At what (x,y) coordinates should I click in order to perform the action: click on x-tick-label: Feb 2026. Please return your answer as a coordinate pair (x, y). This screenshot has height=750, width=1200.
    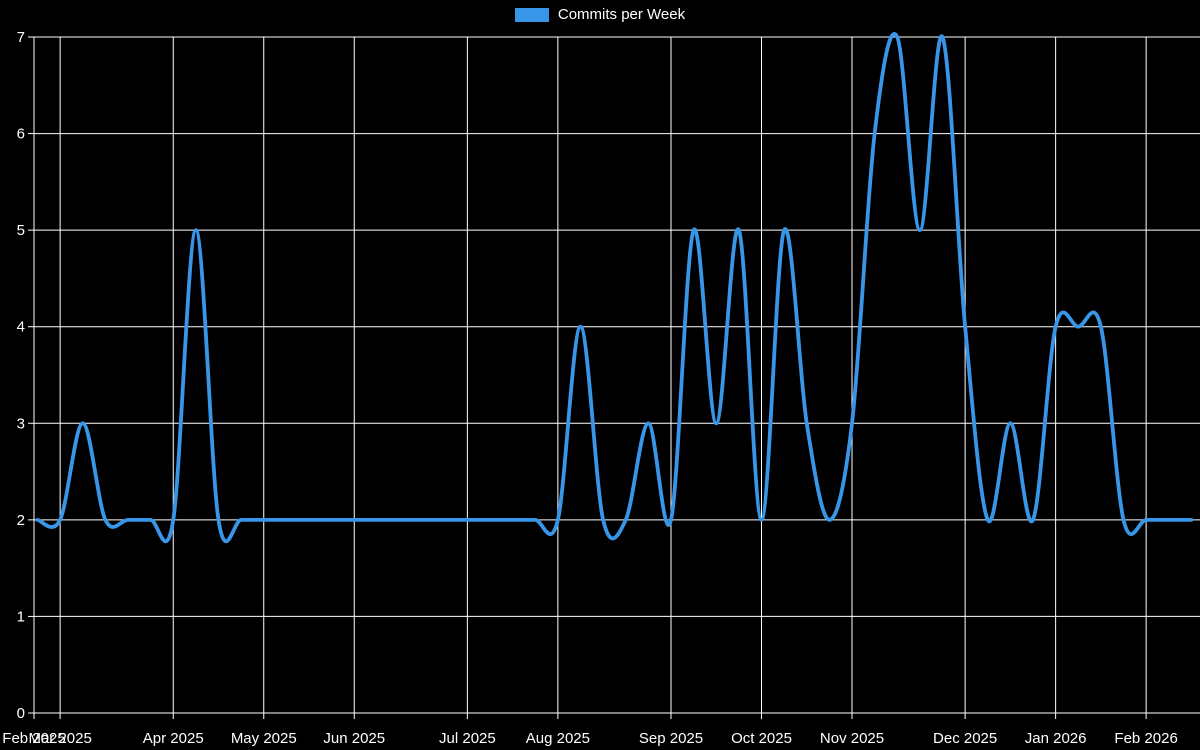
    Looking at the image, I should click on (1145, 738).